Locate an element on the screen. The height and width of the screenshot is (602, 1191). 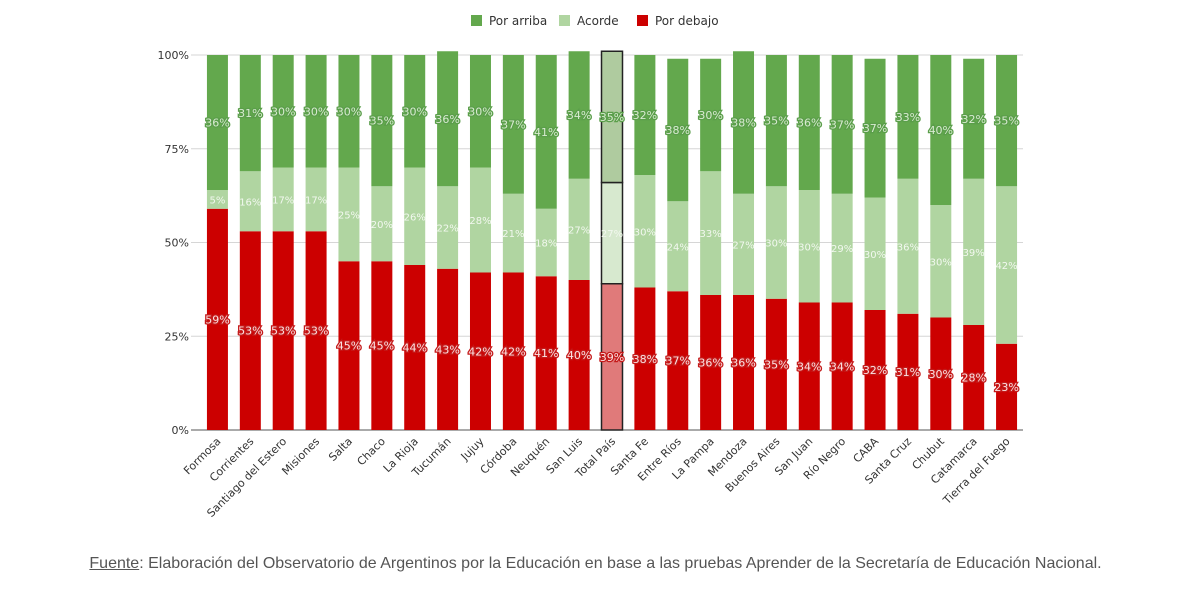
bar-acorde-santa-cruz is located at coordinates (908, 246).